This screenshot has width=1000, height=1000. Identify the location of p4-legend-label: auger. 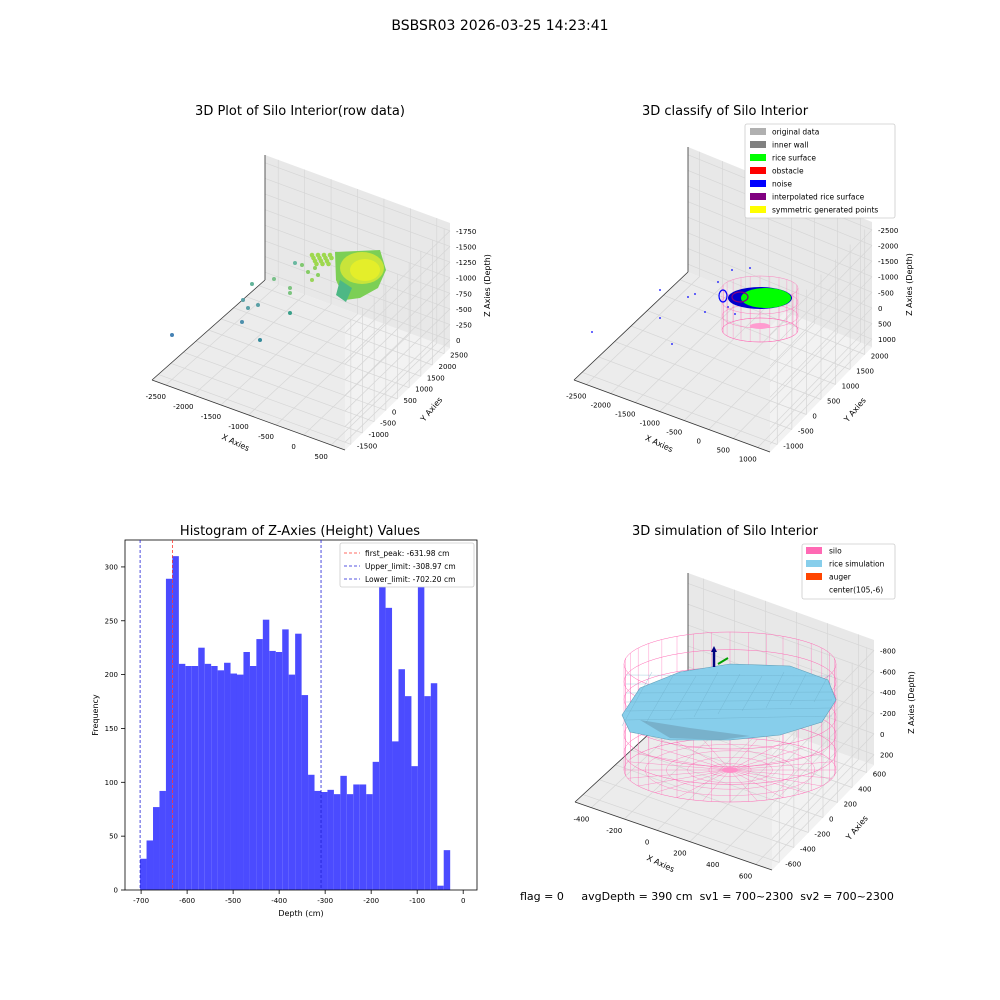
(840, 577).